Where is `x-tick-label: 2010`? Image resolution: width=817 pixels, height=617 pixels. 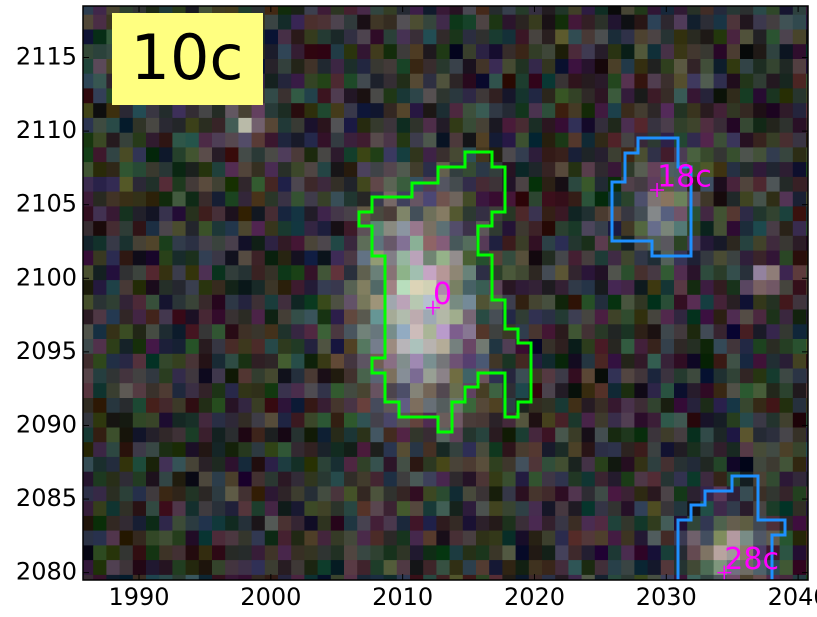
x-tick-label: 2010 is located at coordinates (402, 597).